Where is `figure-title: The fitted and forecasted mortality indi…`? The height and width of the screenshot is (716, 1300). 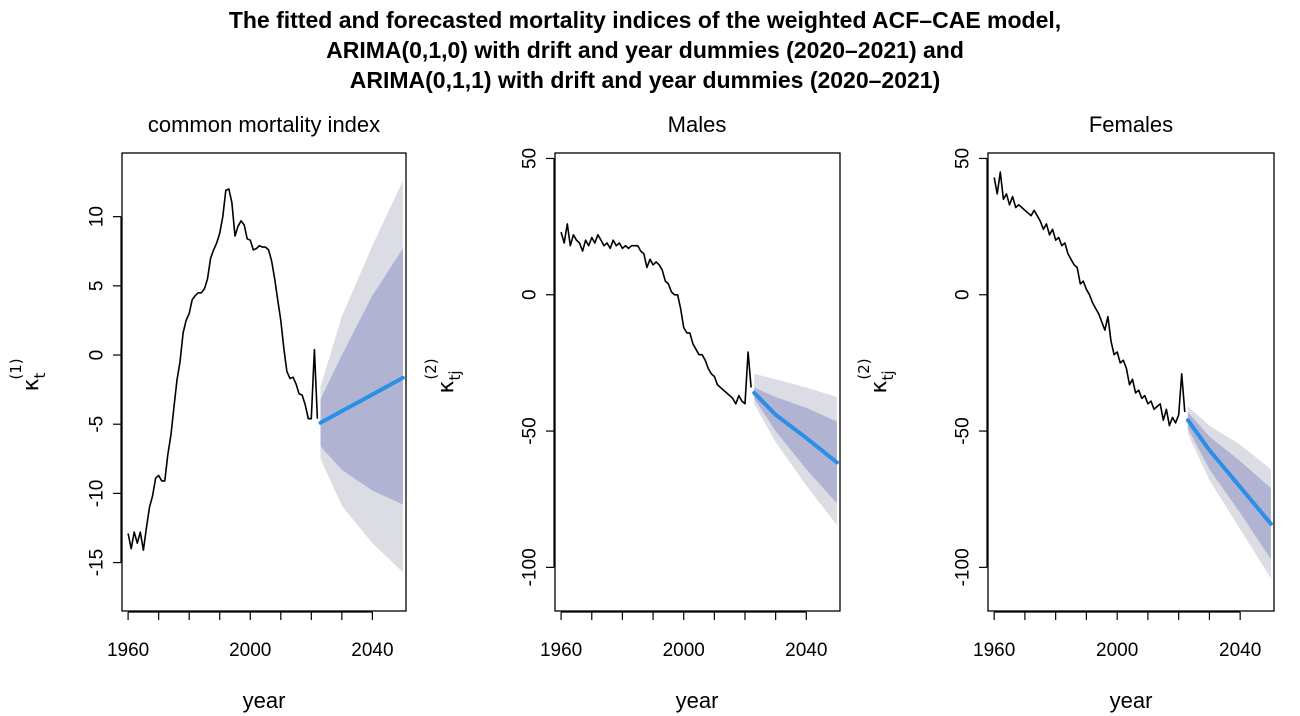 figure-title: The fitted and forecasted mortality indi… is located at coordinates (645, 50).